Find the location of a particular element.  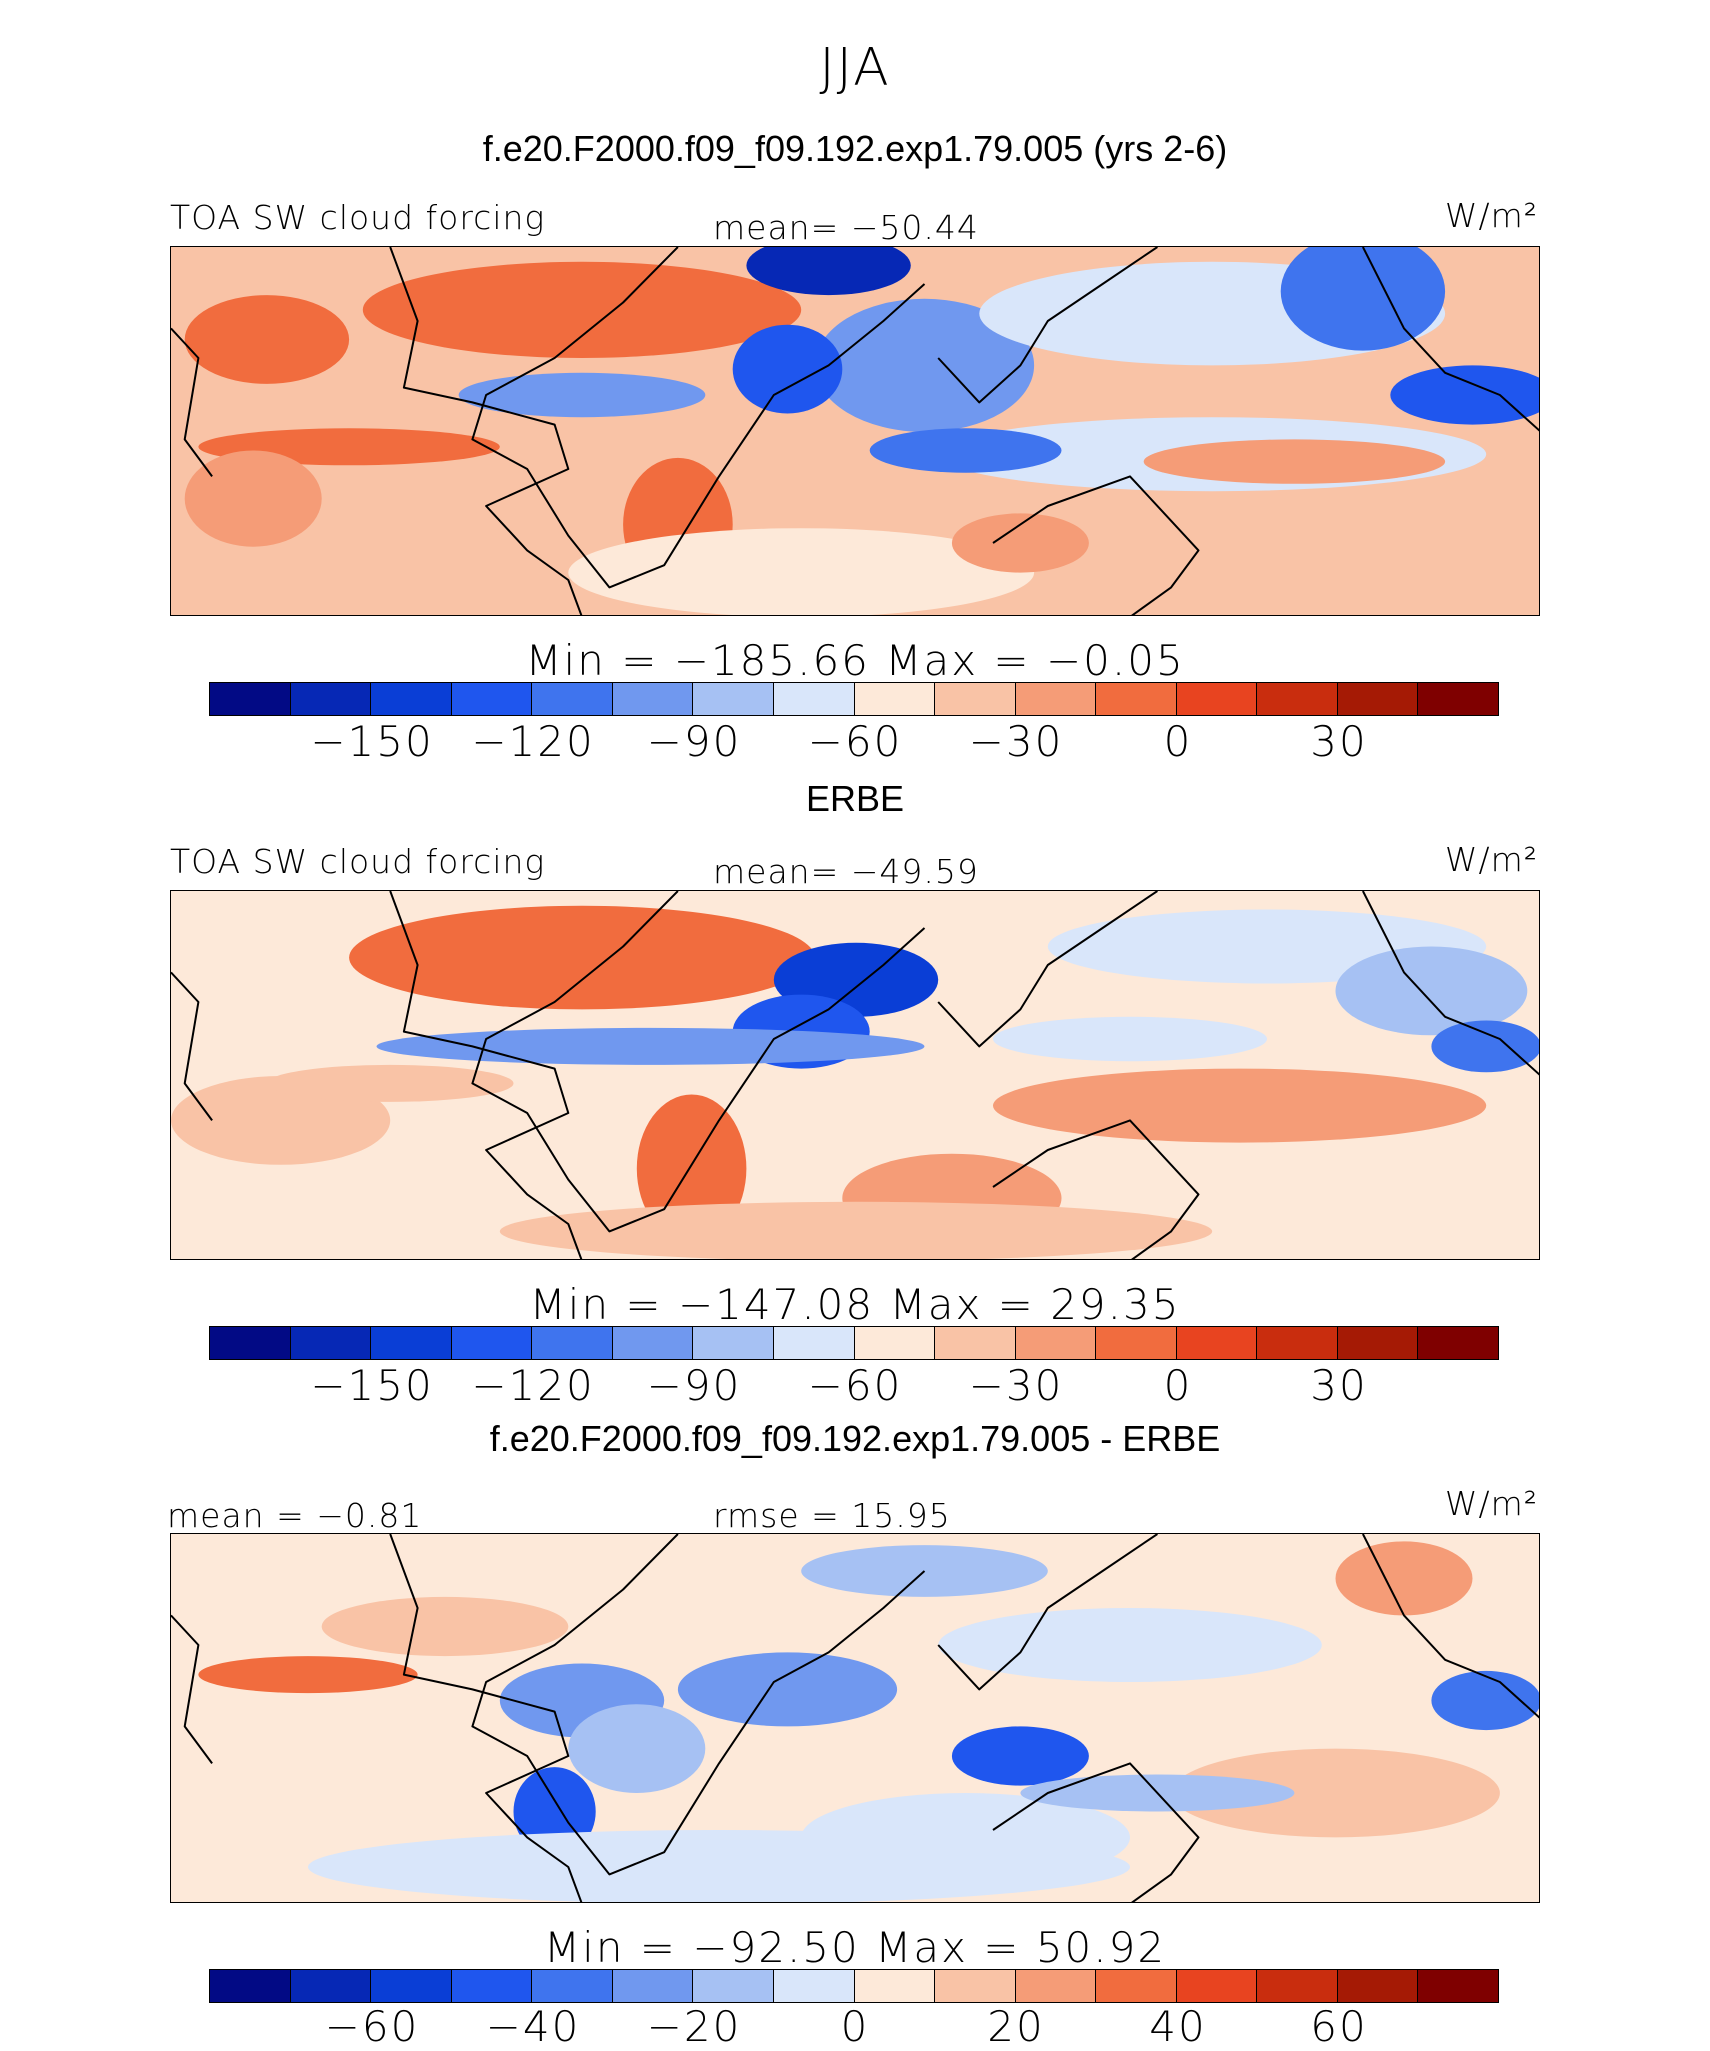

panel-3-minmax: Min = −92.50 Max = 50.92 is located at coordinates (855, 1947).